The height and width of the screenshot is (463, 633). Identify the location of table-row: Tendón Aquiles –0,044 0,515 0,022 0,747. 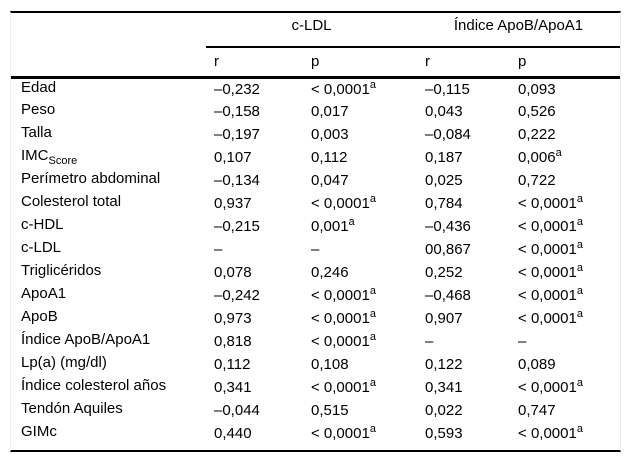
(315, 410).